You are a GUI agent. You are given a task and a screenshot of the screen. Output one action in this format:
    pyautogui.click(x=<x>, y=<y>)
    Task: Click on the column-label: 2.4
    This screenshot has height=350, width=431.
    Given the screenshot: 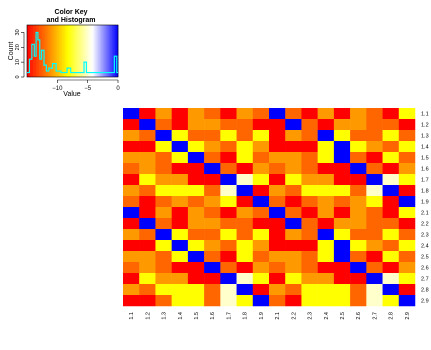 What is the action you would take?
    pyautogui.click(x=327, y=316)
    